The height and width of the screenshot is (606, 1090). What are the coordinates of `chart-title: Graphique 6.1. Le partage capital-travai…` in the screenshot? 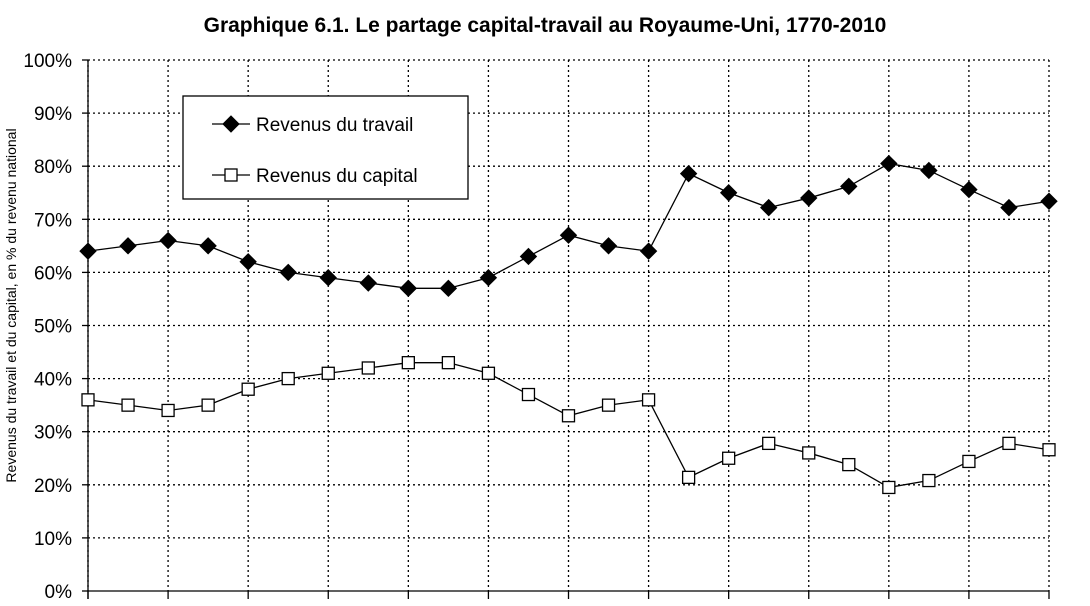 It's located at (545, 25).